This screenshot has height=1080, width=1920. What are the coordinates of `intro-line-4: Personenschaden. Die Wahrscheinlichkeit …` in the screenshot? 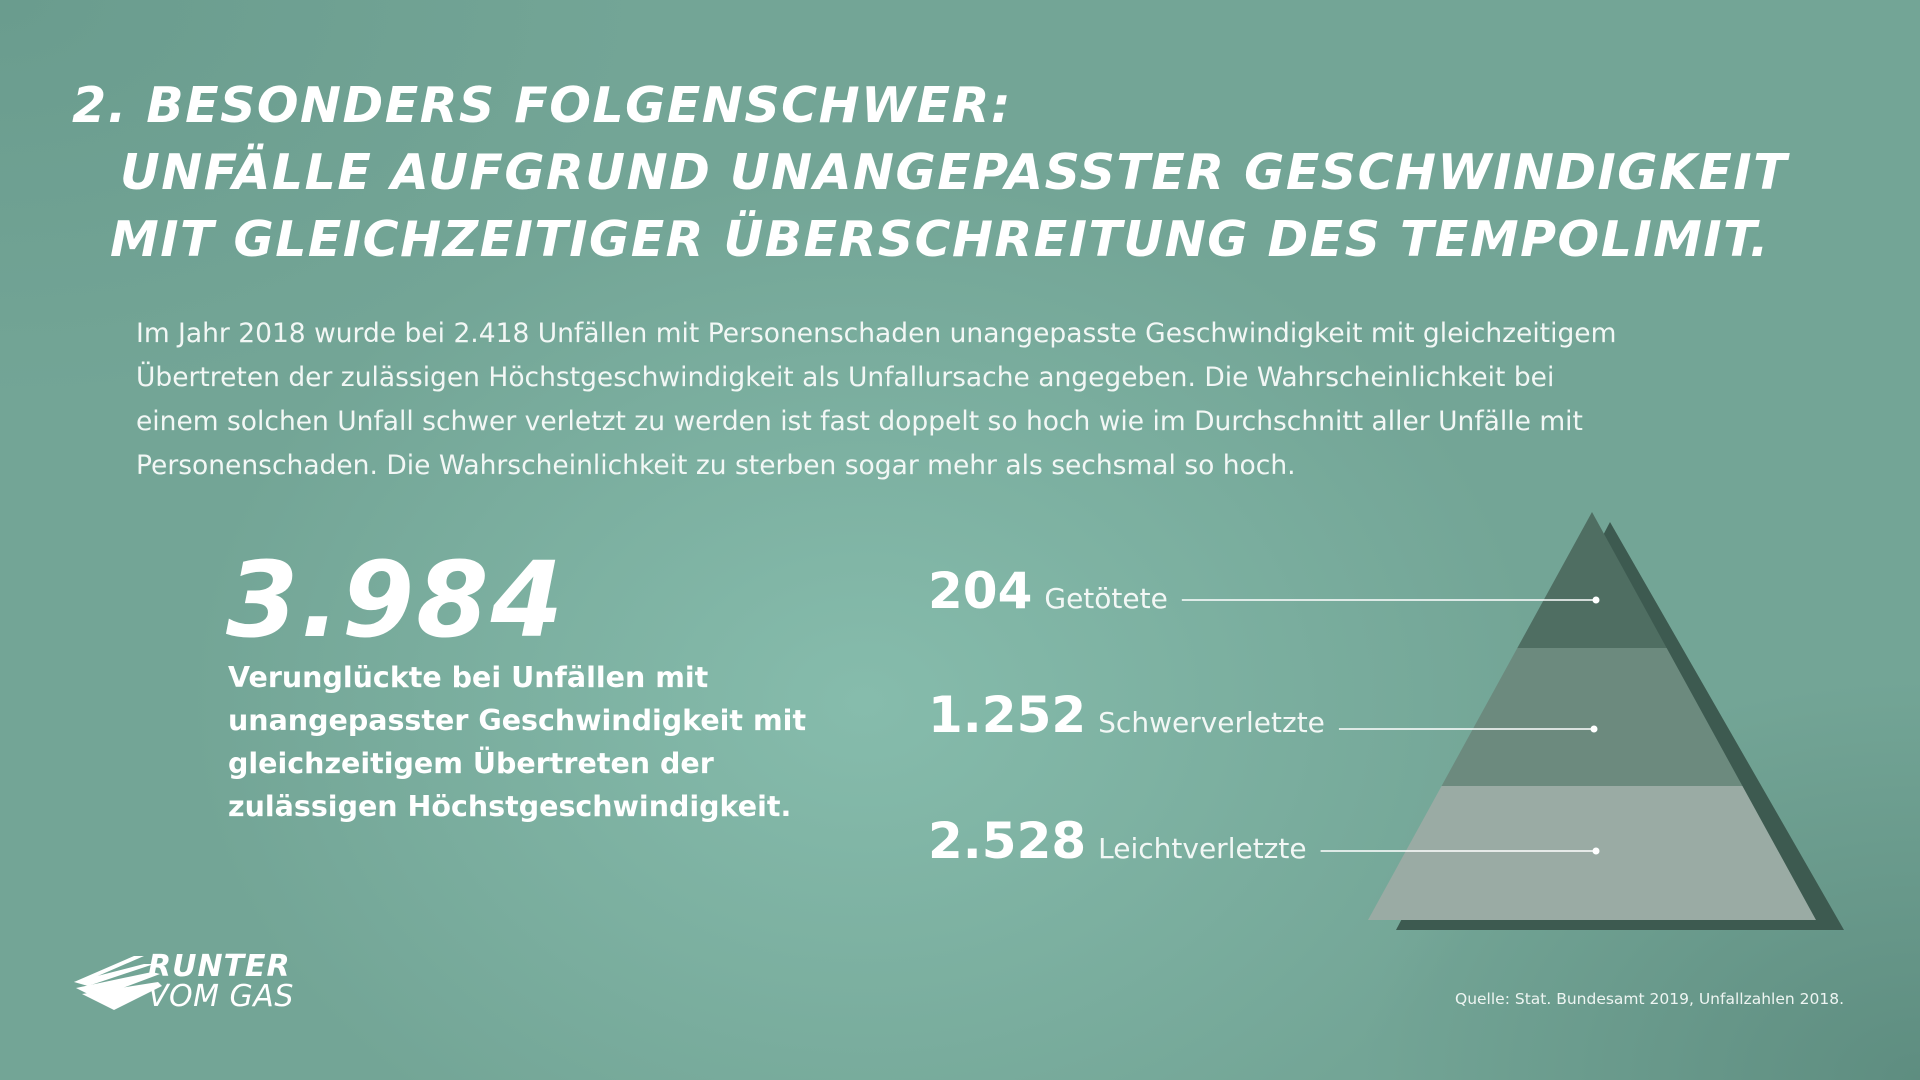 It's located at (716, 465).